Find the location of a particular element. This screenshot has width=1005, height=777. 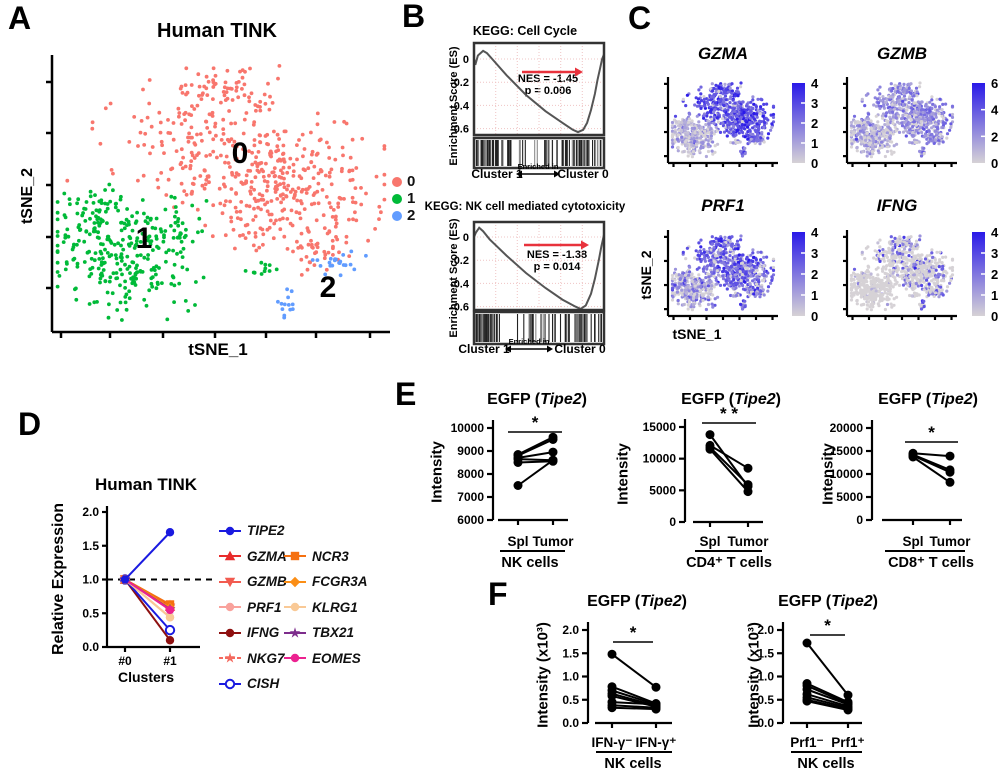

feature-points-PRF1 is located at coordinates (723, 273).